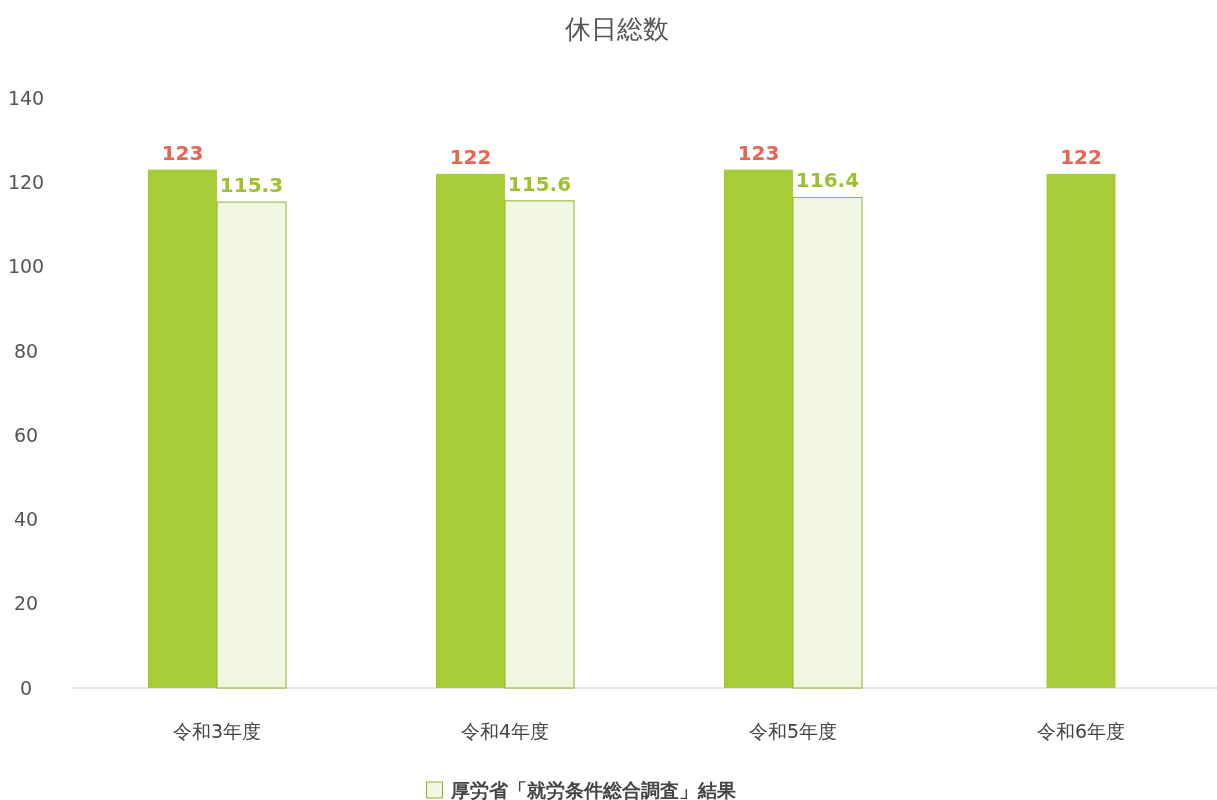 The width and height of the screenshot is (1217, 800). I want to click on y-tick-label: 0, so click(26, 687).